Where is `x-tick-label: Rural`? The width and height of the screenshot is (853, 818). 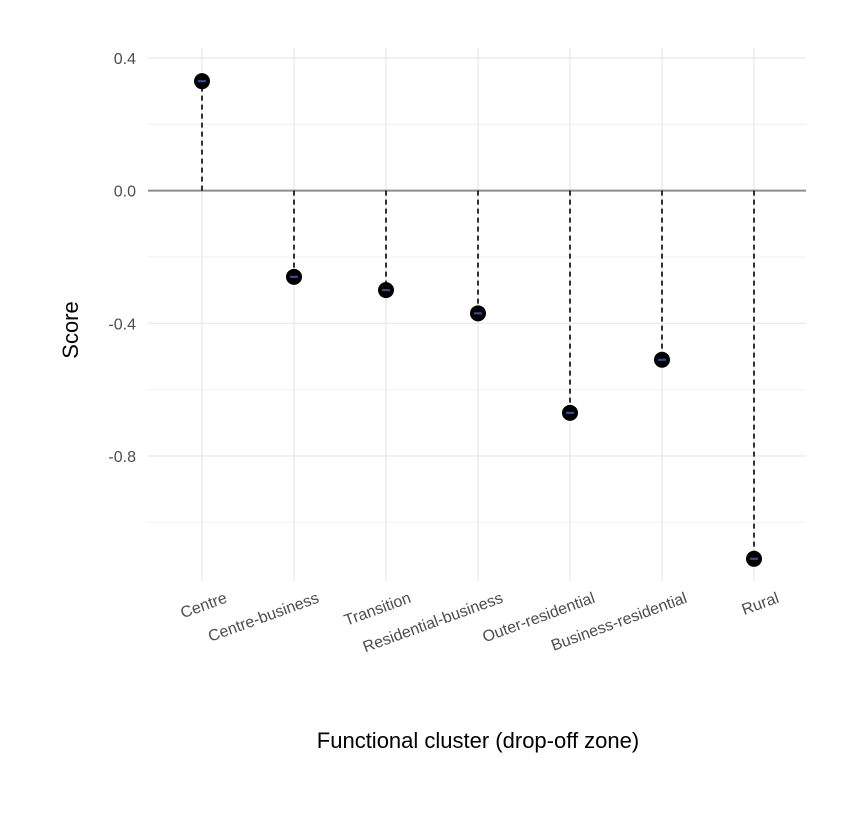
x-tick-label: Rural is located at coordinates (761, 604).